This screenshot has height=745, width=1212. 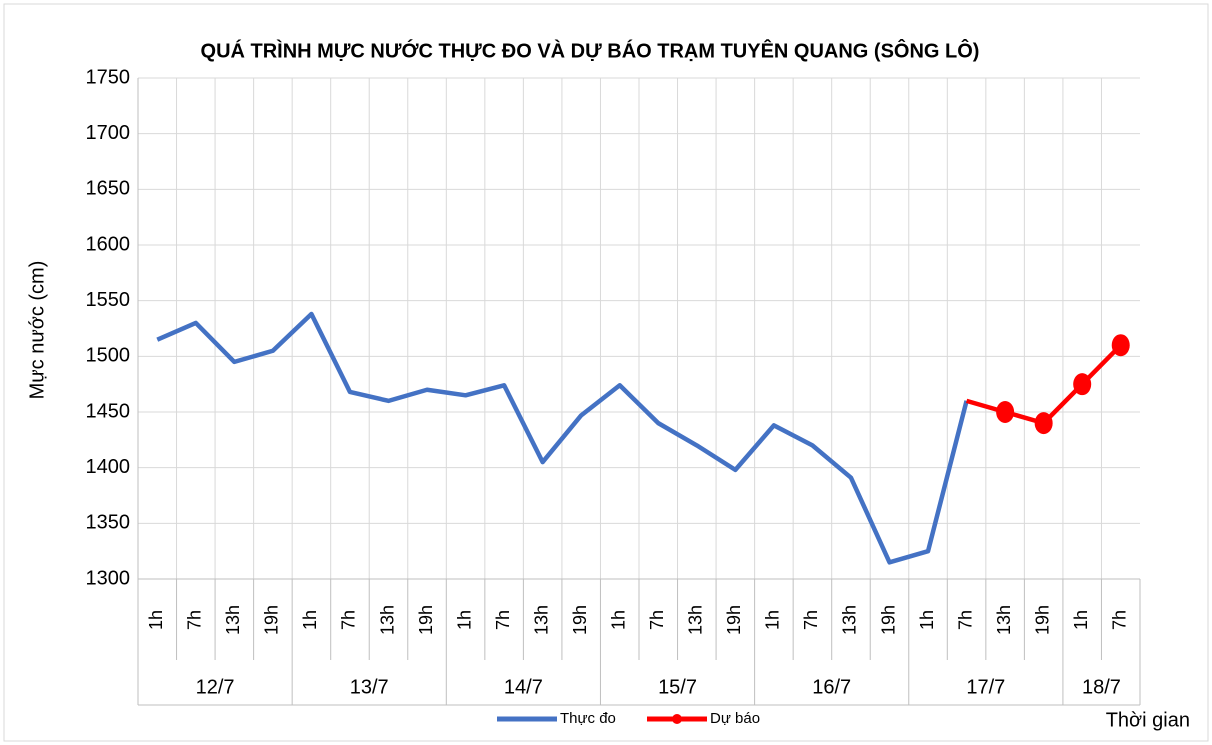 What do you see at coordinates (1101, 687) in the screenshot?
I see `group-label: 18/7` at bounding box center [1101, 687].